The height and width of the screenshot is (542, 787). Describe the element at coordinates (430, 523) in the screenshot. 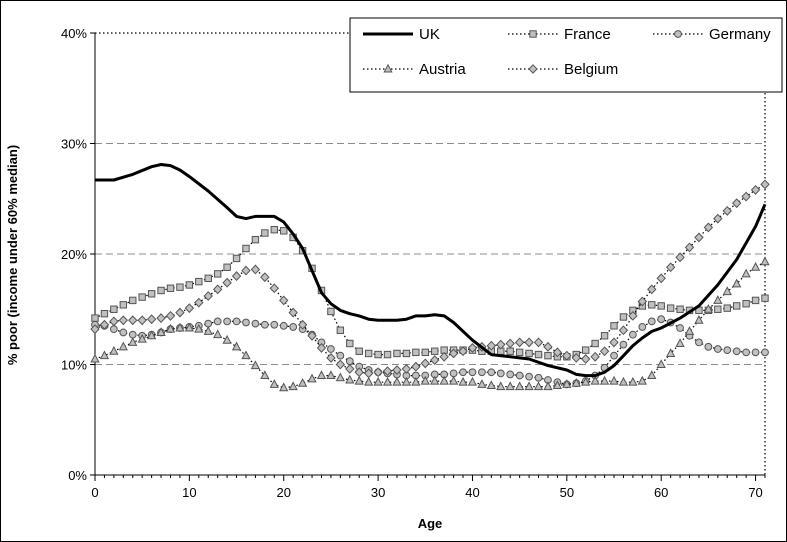

I see `x-axis-title: Age` at that location.